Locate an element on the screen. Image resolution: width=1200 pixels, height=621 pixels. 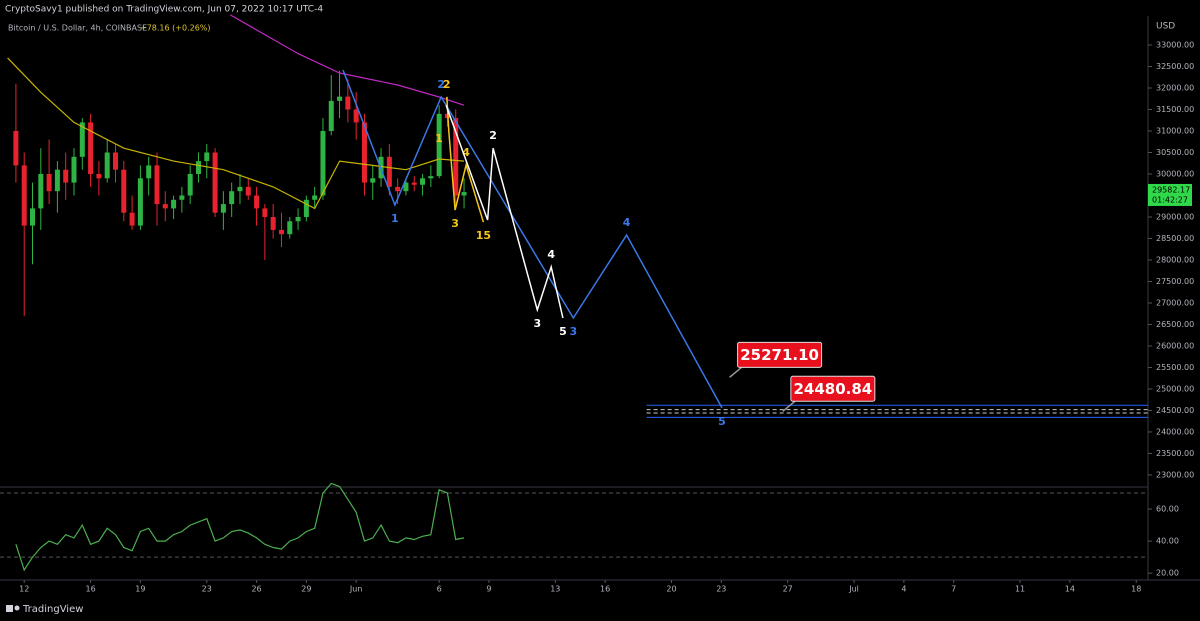
brand: TradingView is located at coordinates (52, 609).